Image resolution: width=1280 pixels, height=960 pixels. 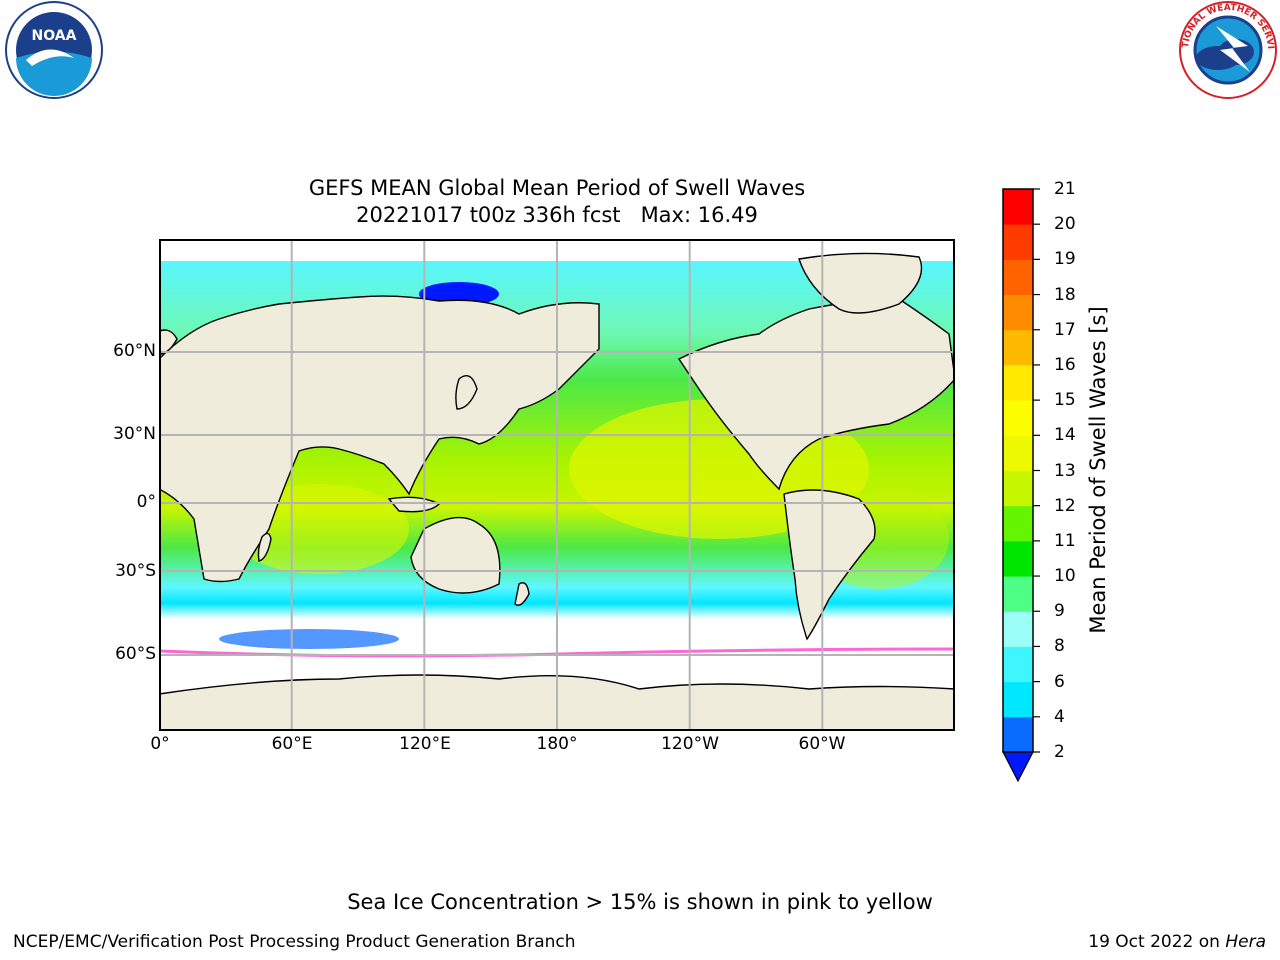 What do you see at coordinates (1245, 942) in the screenshot?
I see `footer-machine: Hera` at bounding box center [1245, 942].